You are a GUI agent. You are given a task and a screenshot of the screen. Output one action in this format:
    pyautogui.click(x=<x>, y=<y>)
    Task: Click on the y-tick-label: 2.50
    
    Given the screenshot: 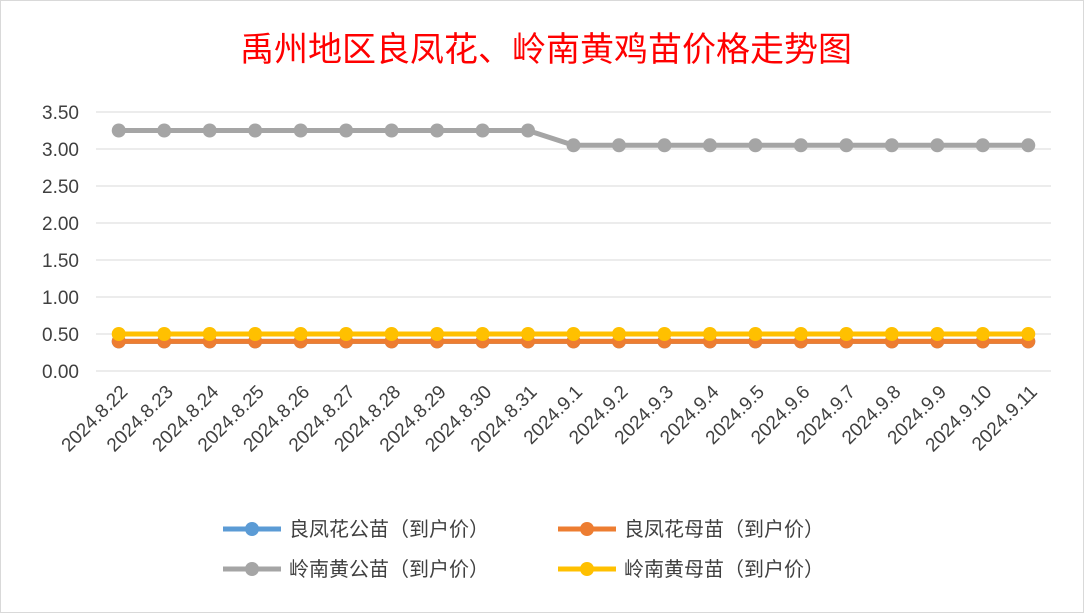 What is the action you would take?
    pyautogui.click(x=60, y=187)
    